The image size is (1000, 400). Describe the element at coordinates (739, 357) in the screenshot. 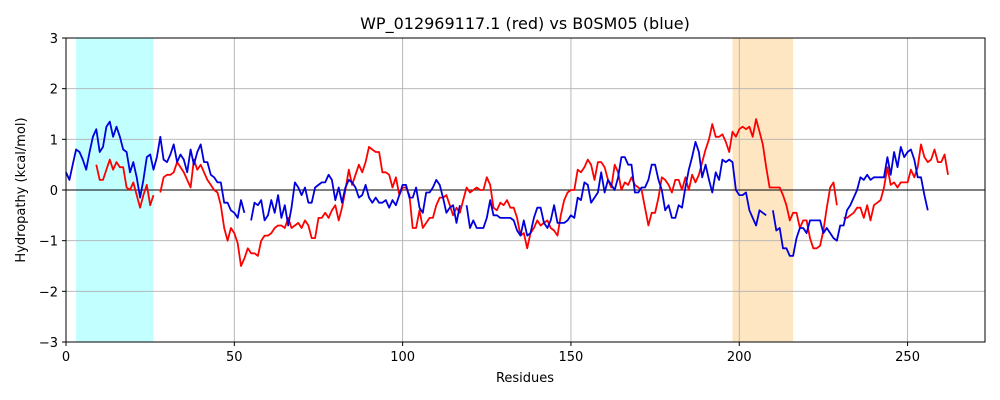

I see `x-tick-label: 200` at that location.